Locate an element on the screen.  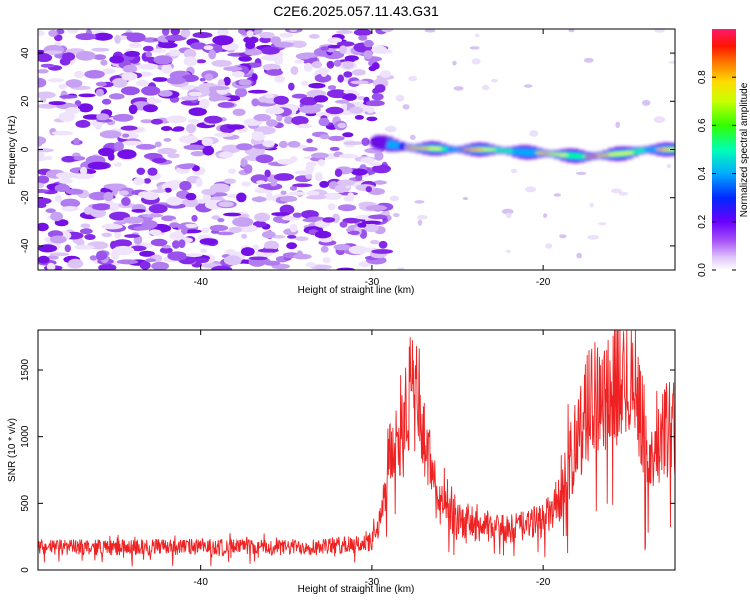
spectrogram-x-axis-label: Height of straight line (km) is located at coordinates (356, 290).